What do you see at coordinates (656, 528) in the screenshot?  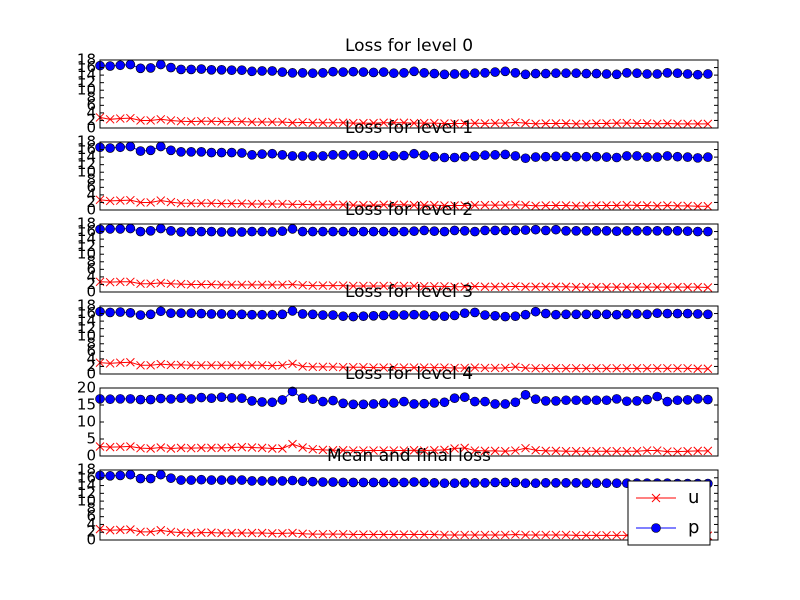 I see `legend-marker` at bounding box center [656, 528].